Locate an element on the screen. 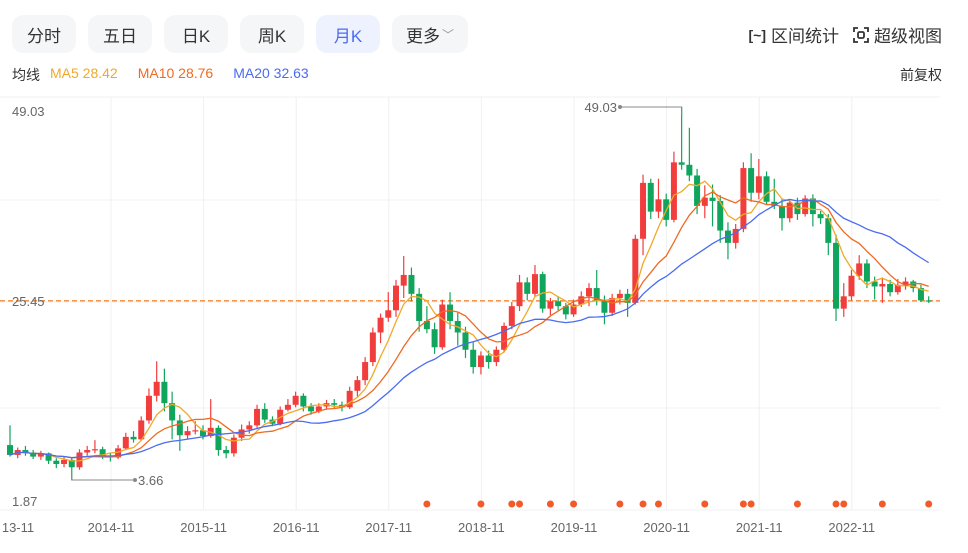 This screenshot has height=553, width=968. period-tabs: 分时 五日 日K 周K 月K 更多 ﹀ is located at coordinates (240, 34).